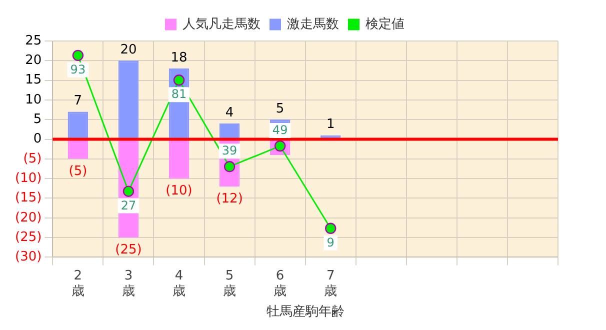 The image size is (606, 330). I want to click on data-label: 20, so click(128, 50).